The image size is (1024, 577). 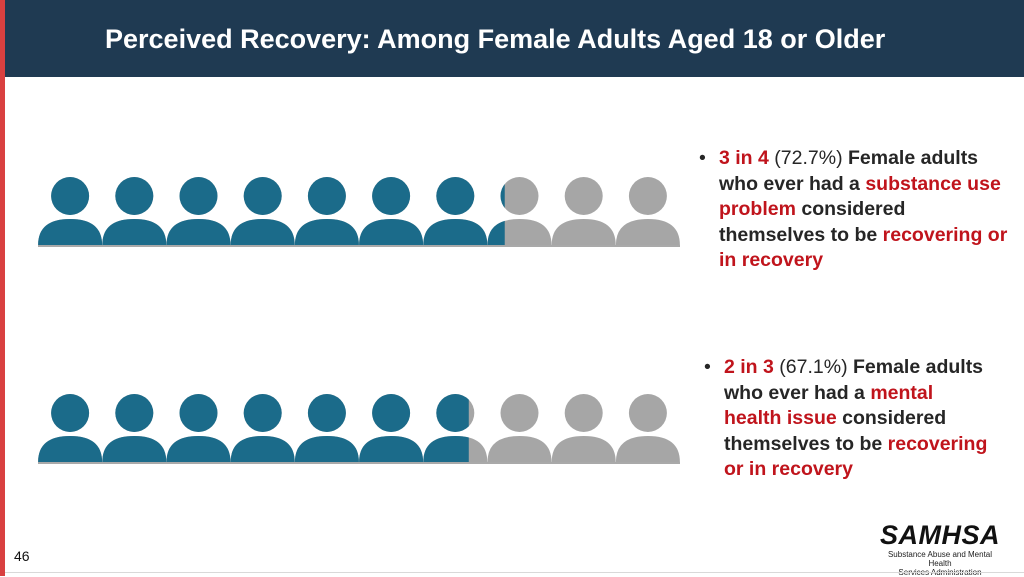 What do you see at coordinates (514, 572) in the screenshot?
I see `footer-divider` at bounding box center [514, 572].